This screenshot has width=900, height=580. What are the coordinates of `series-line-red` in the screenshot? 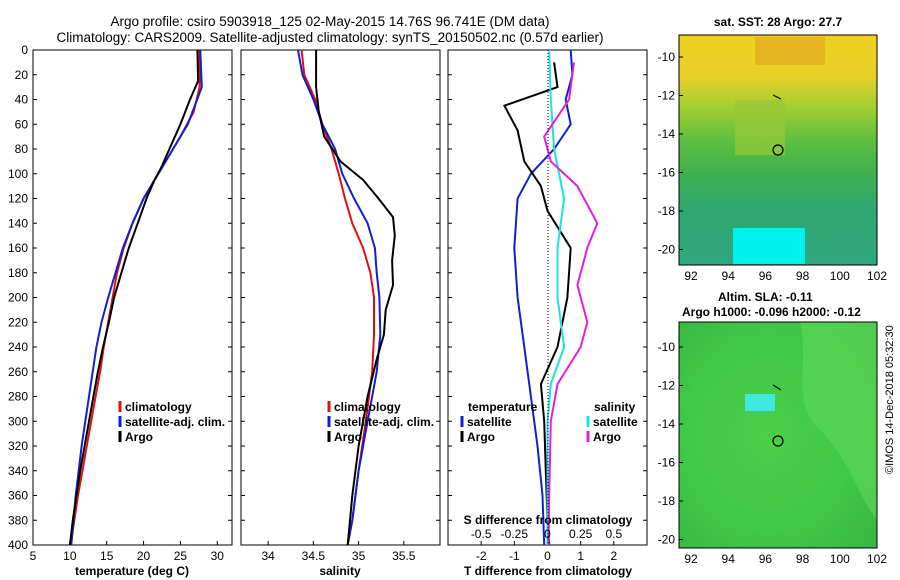 It's located at (337, 297).